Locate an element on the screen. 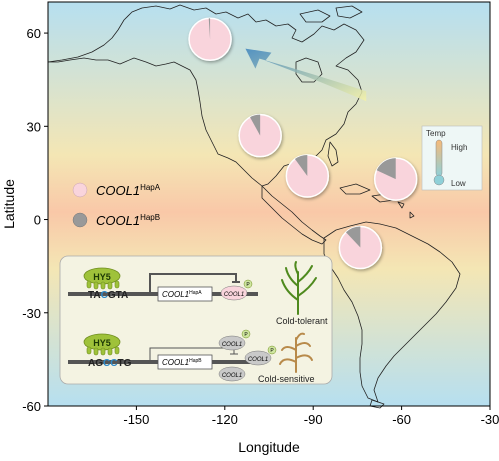 The image size is (499, 461). tolerant-row: HY5 TACGTA COOL1HapA COOL1 P Cold-t is located at coordinates (198, 293).